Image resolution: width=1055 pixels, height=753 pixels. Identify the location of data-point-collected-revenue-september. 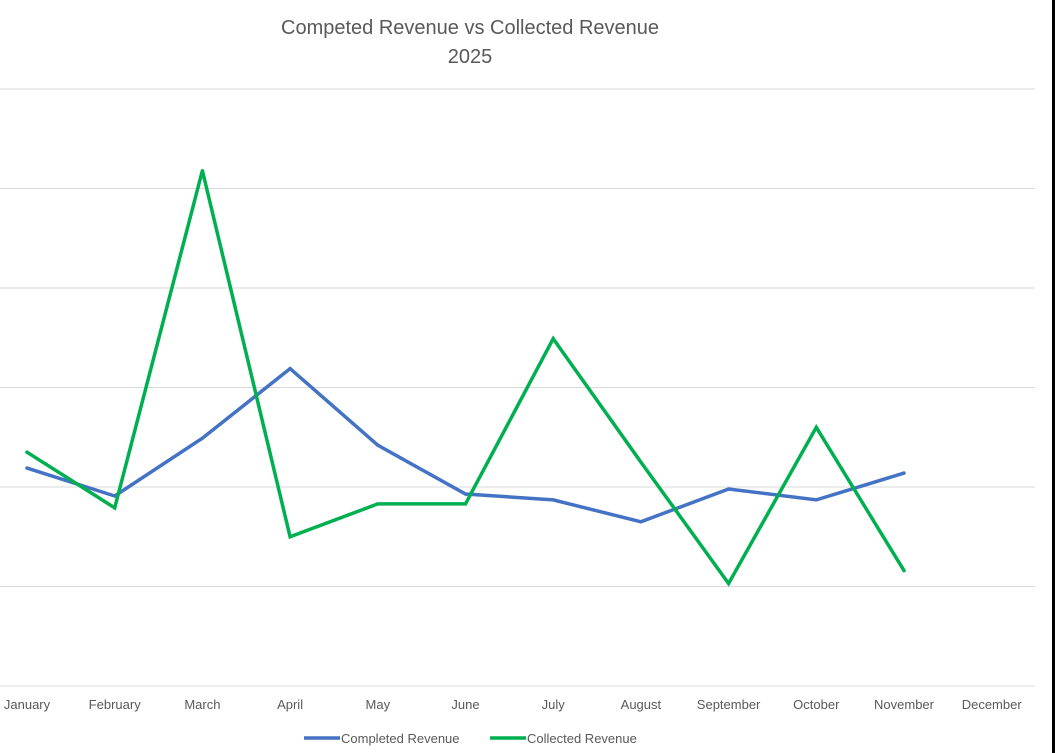
(729, 583).